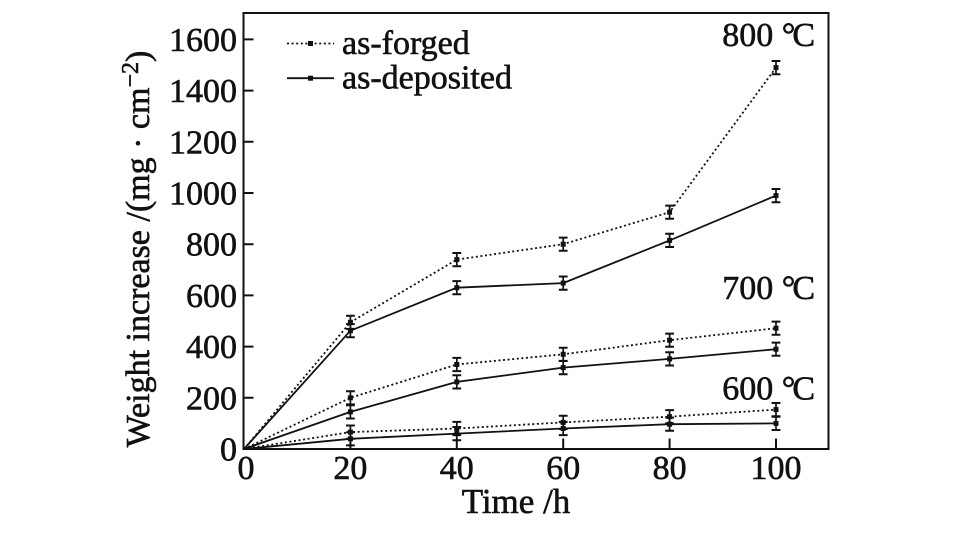 This screenshot has width=956, height=536. What do you see at coordinates (350, 468) in the screenshot?
I see `svg-text: 20` at bounding box center [350, 468].